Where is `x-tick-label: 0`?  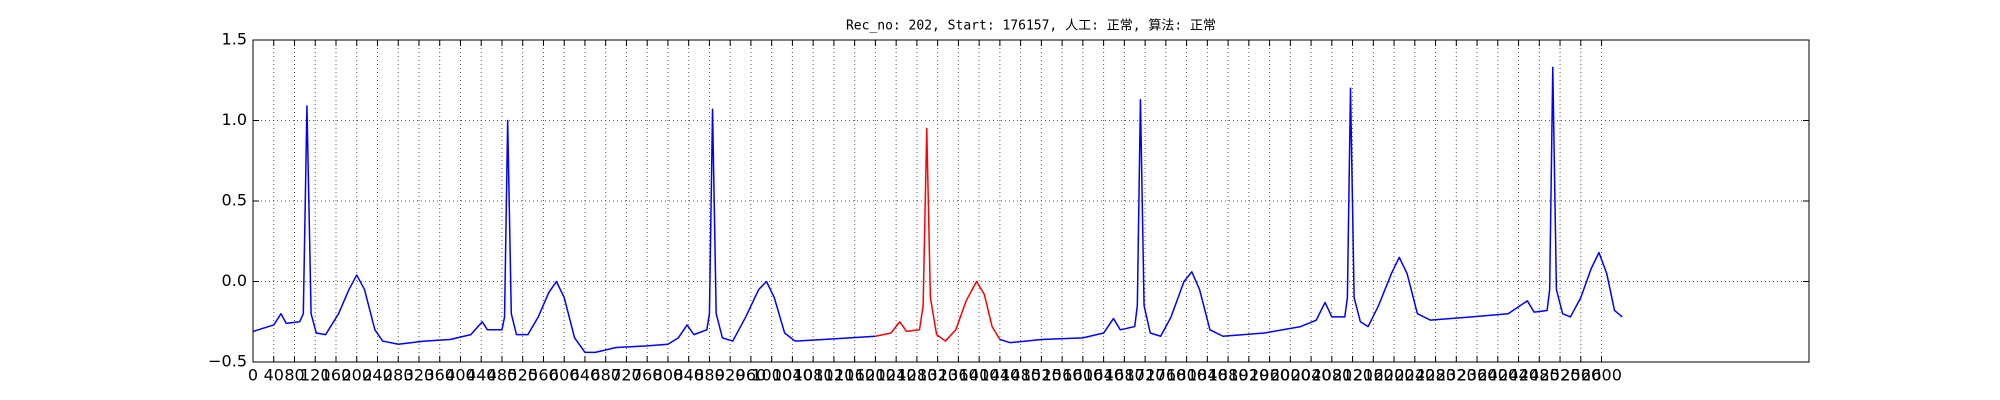 x-tick-label: 0 is located at coordinates (253, 375).